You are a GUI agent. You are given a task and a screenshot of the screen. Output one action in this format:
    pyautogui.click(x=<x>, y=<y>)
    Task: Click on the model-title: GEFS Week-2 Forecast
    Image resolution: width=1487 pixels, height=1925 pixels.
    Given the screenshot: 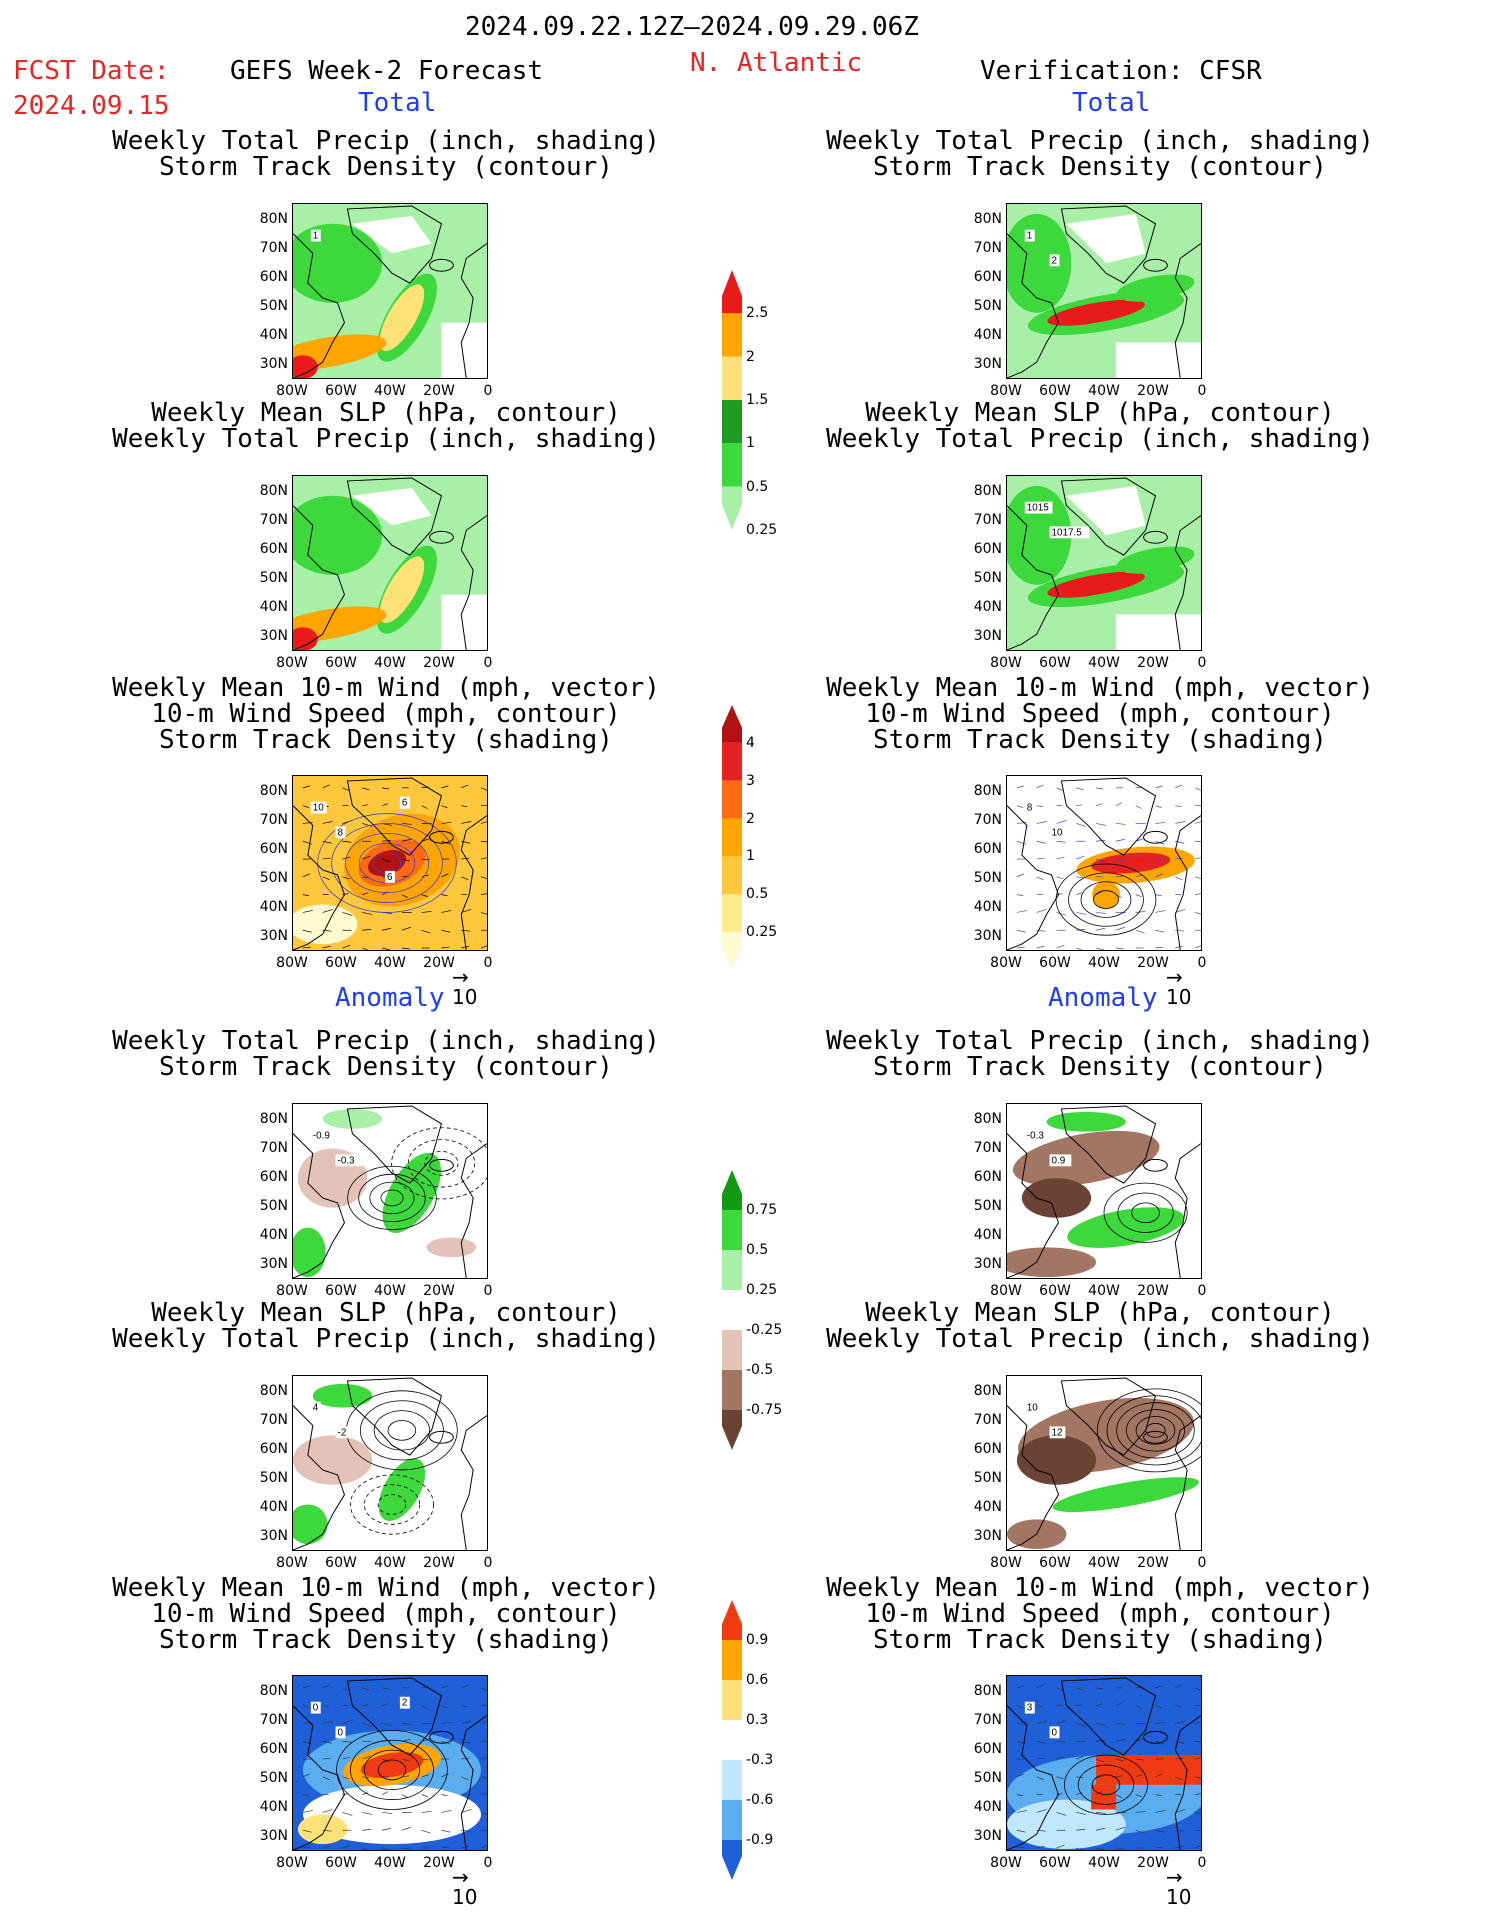 What is the action you would take?
    pyautogui.click(x=387, y=71)
    